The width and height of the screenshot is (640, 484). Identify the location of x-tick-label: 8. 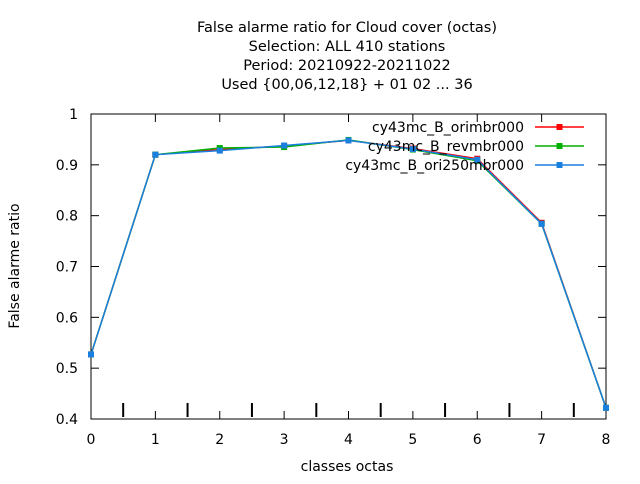
(606, 440).